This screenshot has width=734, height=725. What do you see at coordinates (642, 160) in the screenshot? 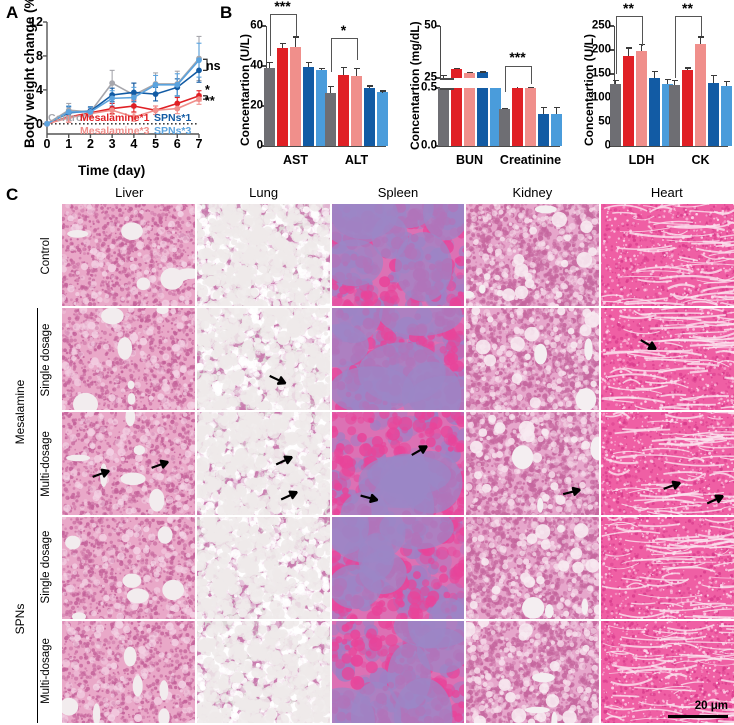
I see `group-label: LDH` at bounding box center [642, 160].